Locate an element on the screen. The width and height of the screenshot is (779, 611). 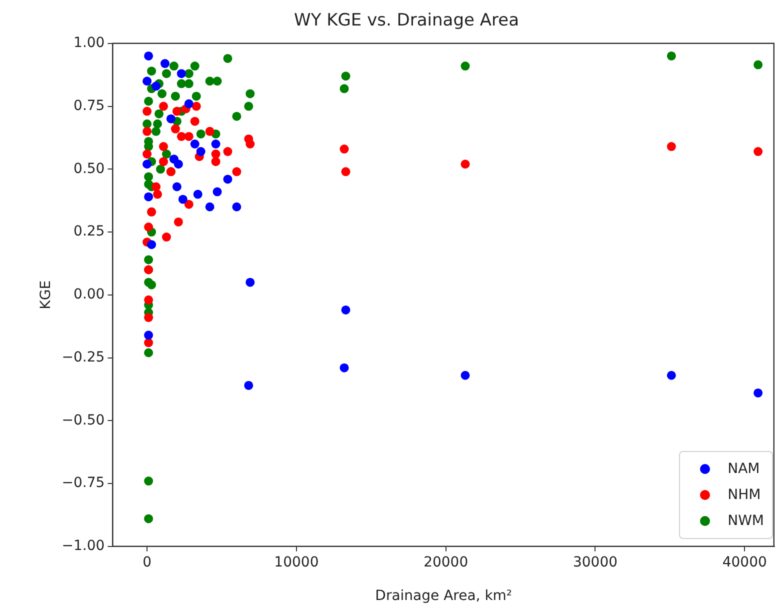
y-tick-label: −1.00 is located at coordinates (83, 546).